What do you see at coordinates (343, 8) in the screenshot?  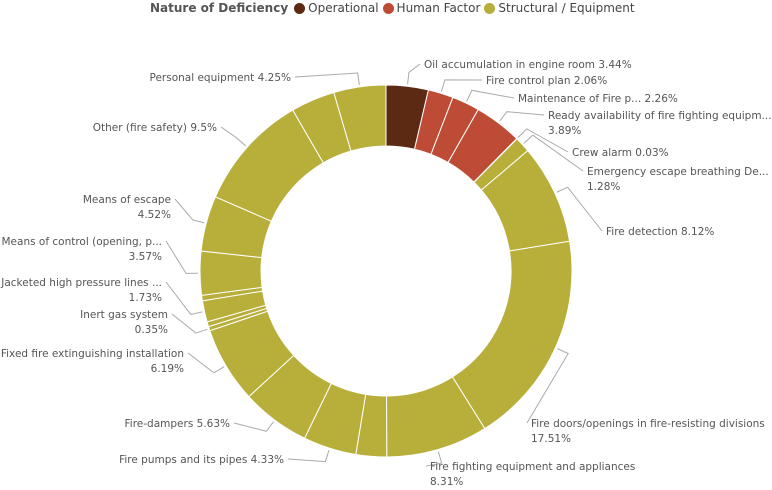 I see `legend-label-operational: Operational` at bounding box center [343, 8].